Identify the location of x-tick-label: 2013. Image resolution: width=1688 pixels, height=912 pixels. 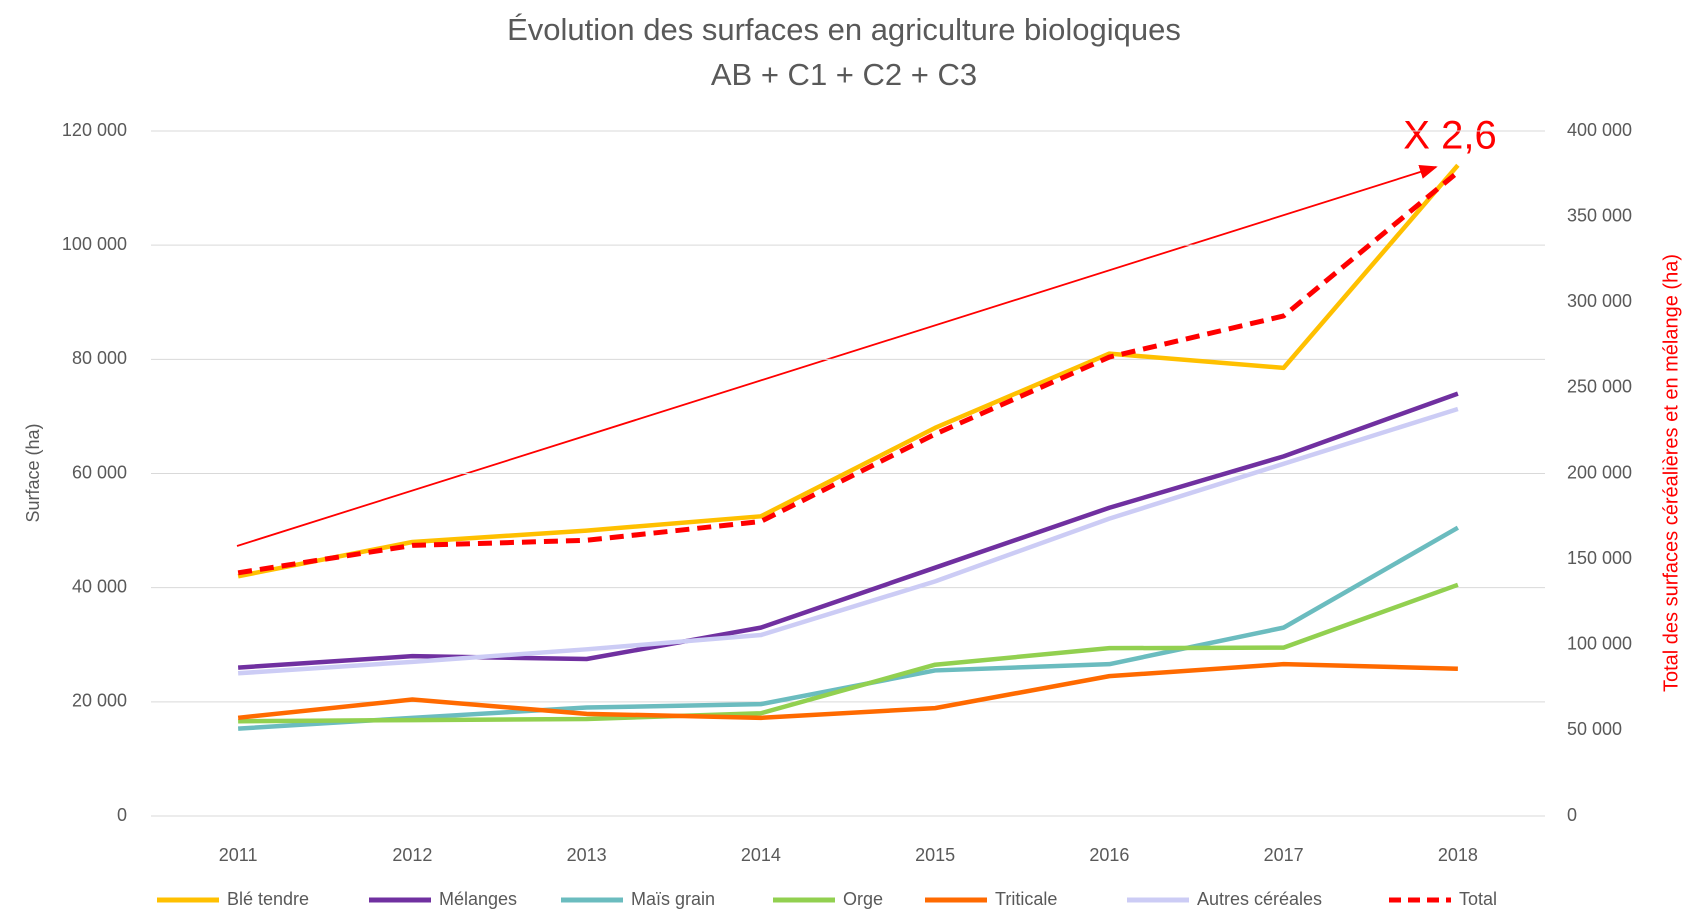
(587, 855).